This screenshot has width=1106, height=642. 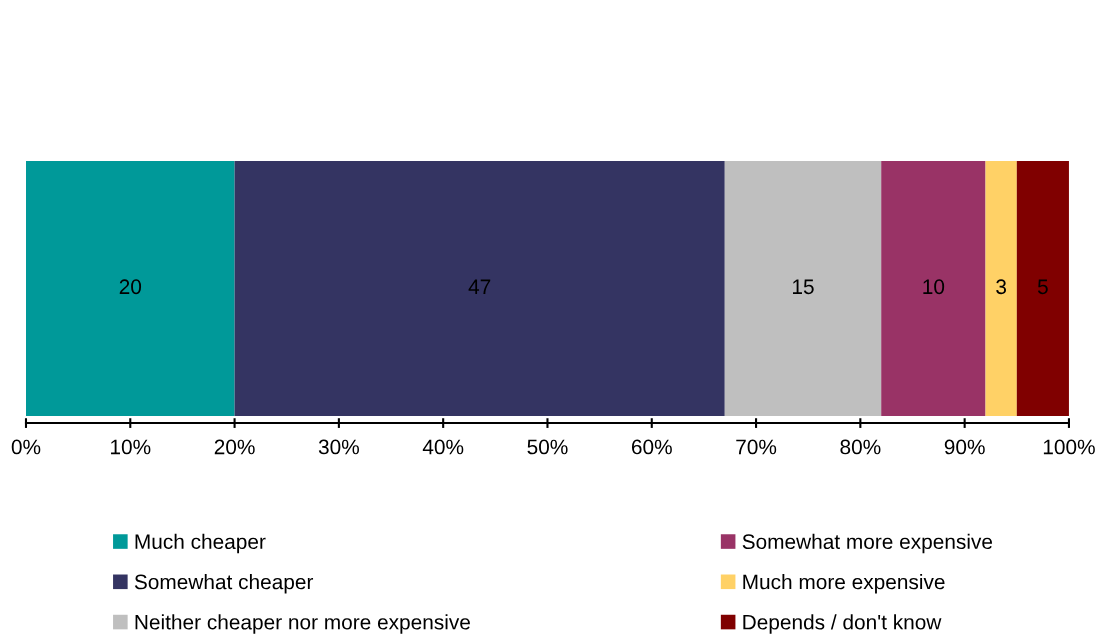 I want to click on x-tick-label: 50%, so click(x=547, y=447).